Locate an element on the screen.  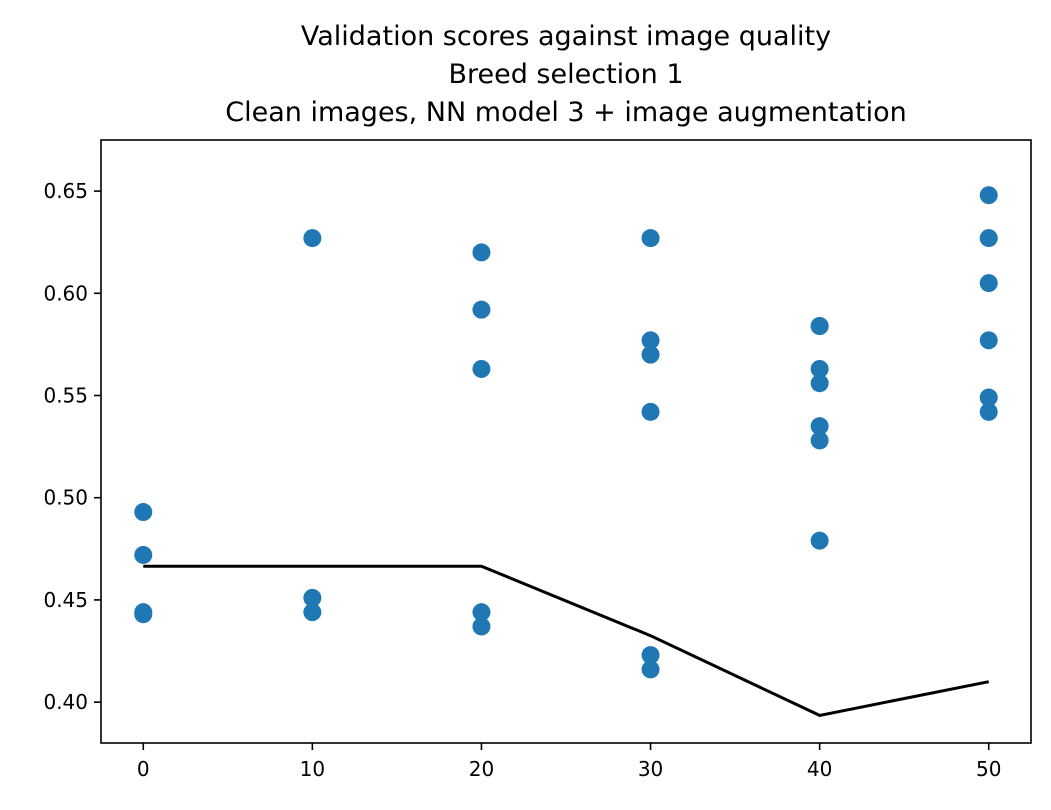
x-tick-label: 10 is located at coordinates (312, 769).